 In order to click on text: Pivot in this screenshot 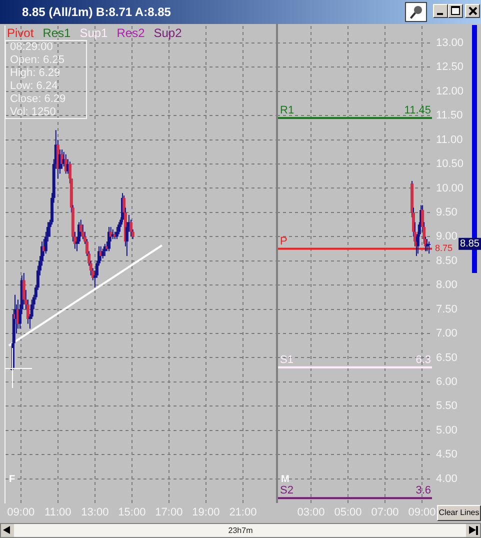, I will do `click(20, 33)`.